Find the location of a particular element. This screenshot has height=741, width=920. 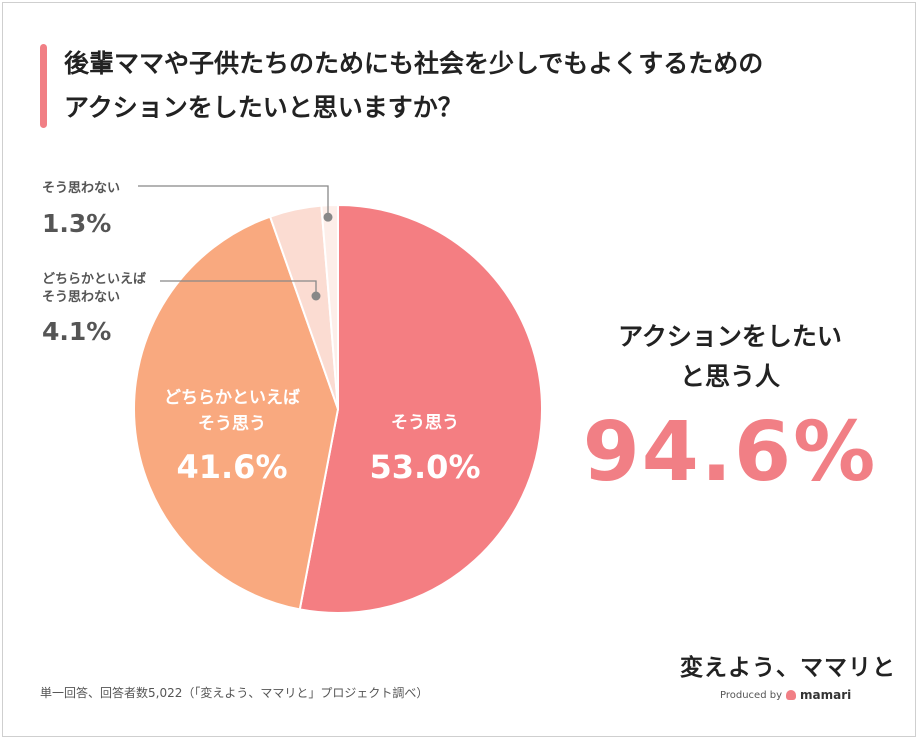

title-line-2: アクションをしたいと思いますか？ is located at coordinates (263, 107).